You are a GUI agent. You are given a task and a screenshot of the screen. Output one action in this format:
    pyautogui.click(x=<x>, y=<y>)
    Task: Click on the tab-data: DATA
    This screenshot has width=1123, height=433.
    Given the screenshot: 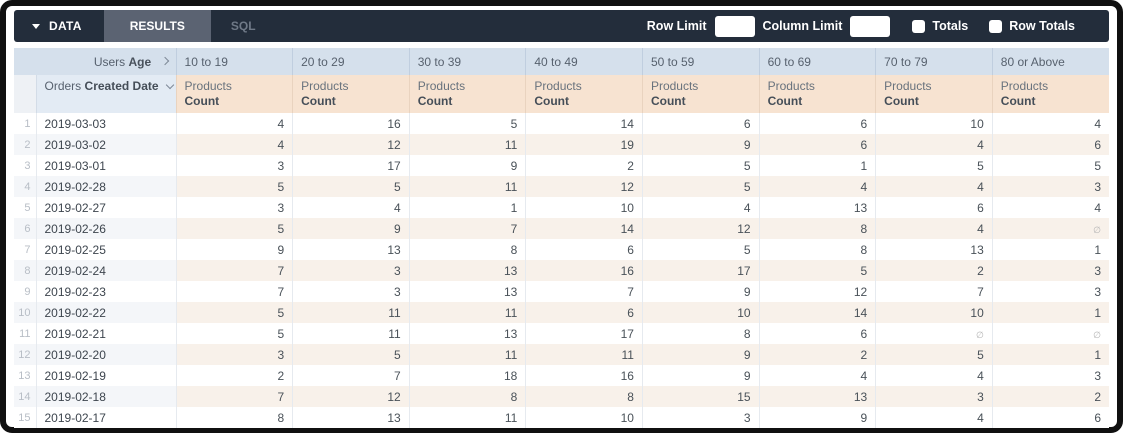 What is the action you would take?
    pyautogui.click(x=59, y=26)
    